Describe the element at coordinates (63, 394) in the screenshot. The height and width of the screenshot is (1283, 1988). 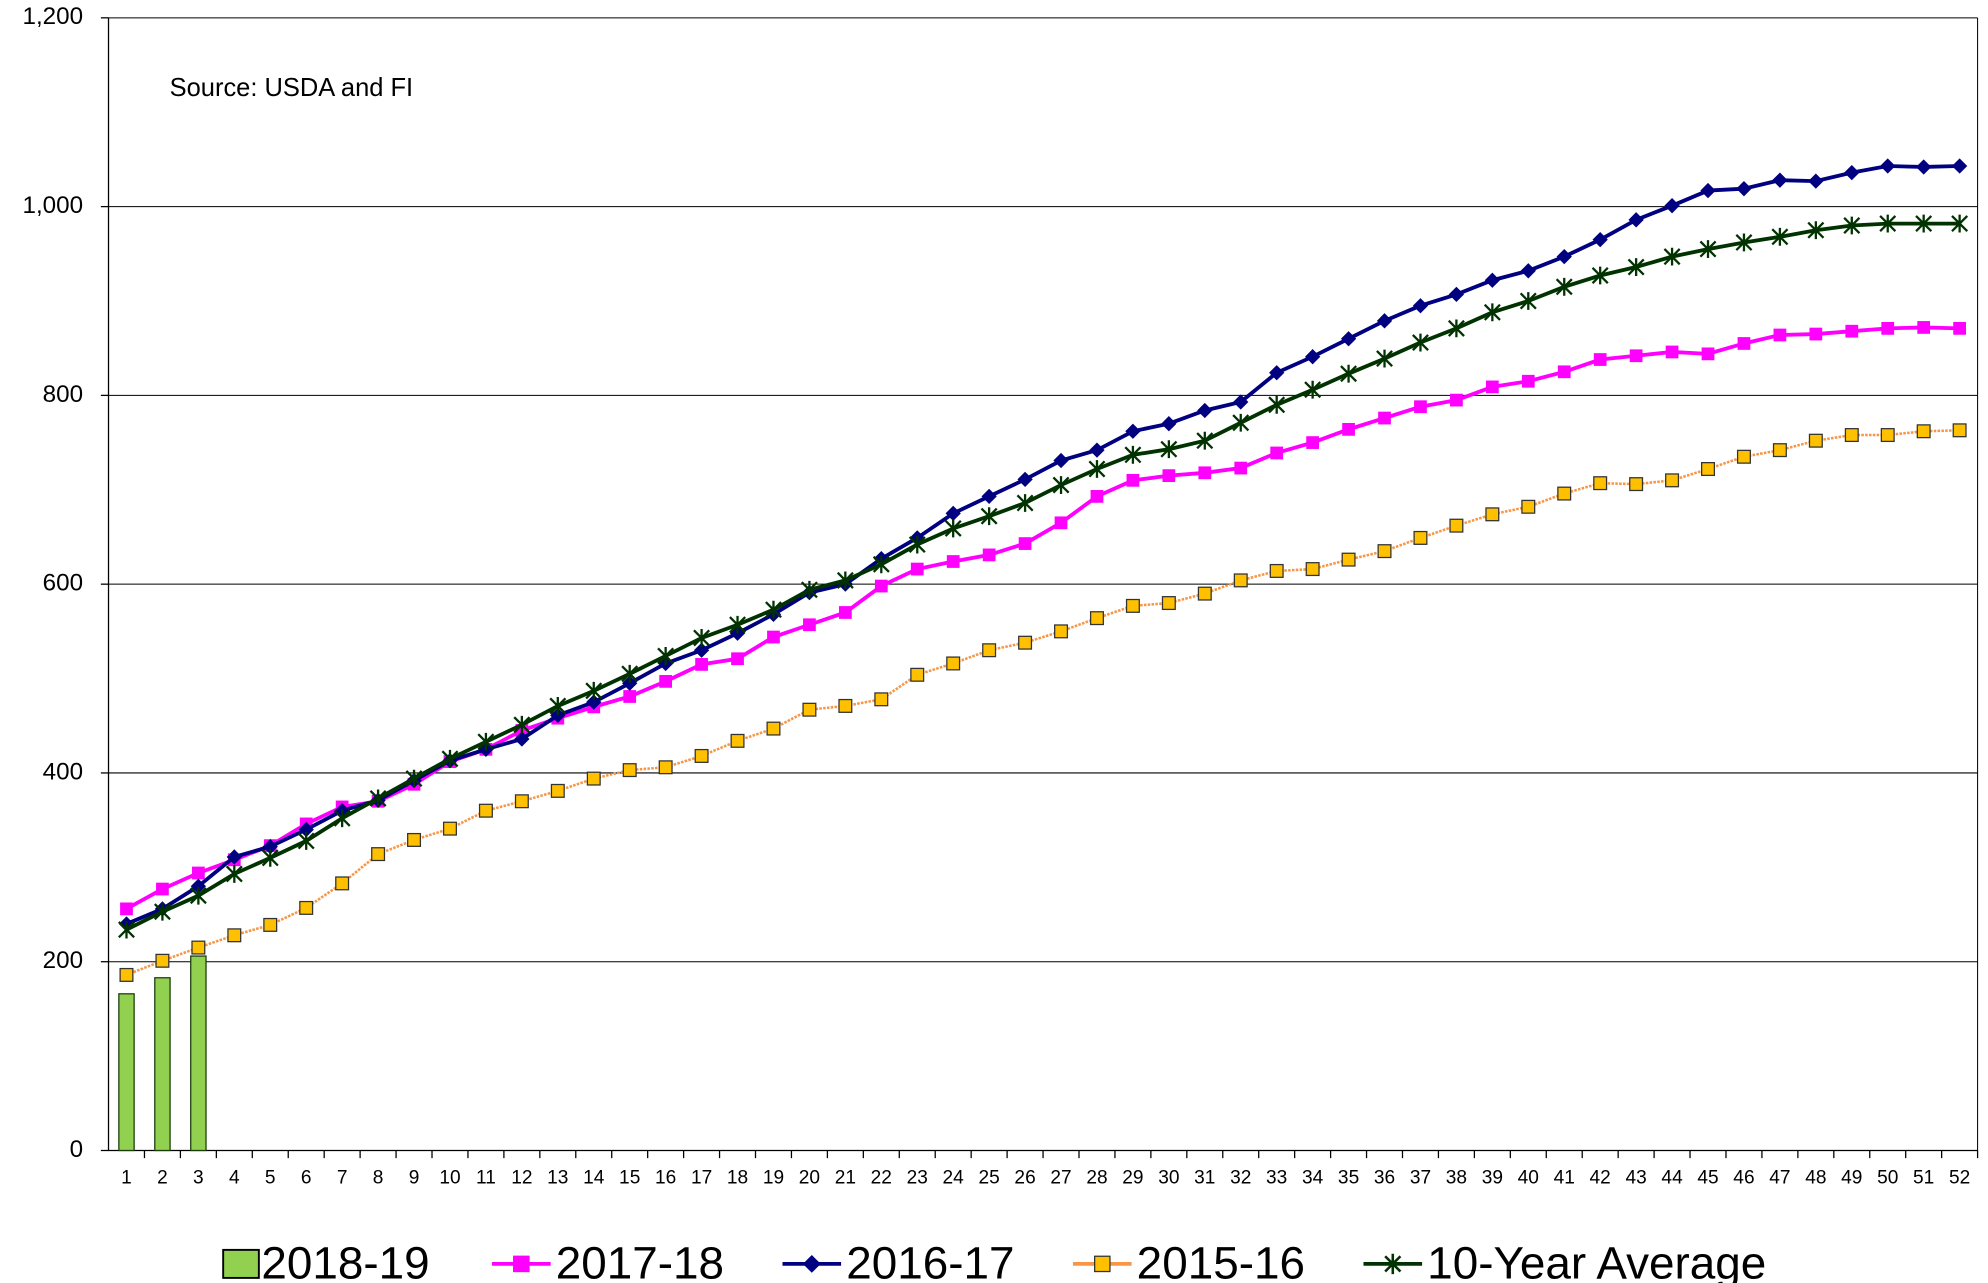
I see `y-tick-label: 800` at that location.